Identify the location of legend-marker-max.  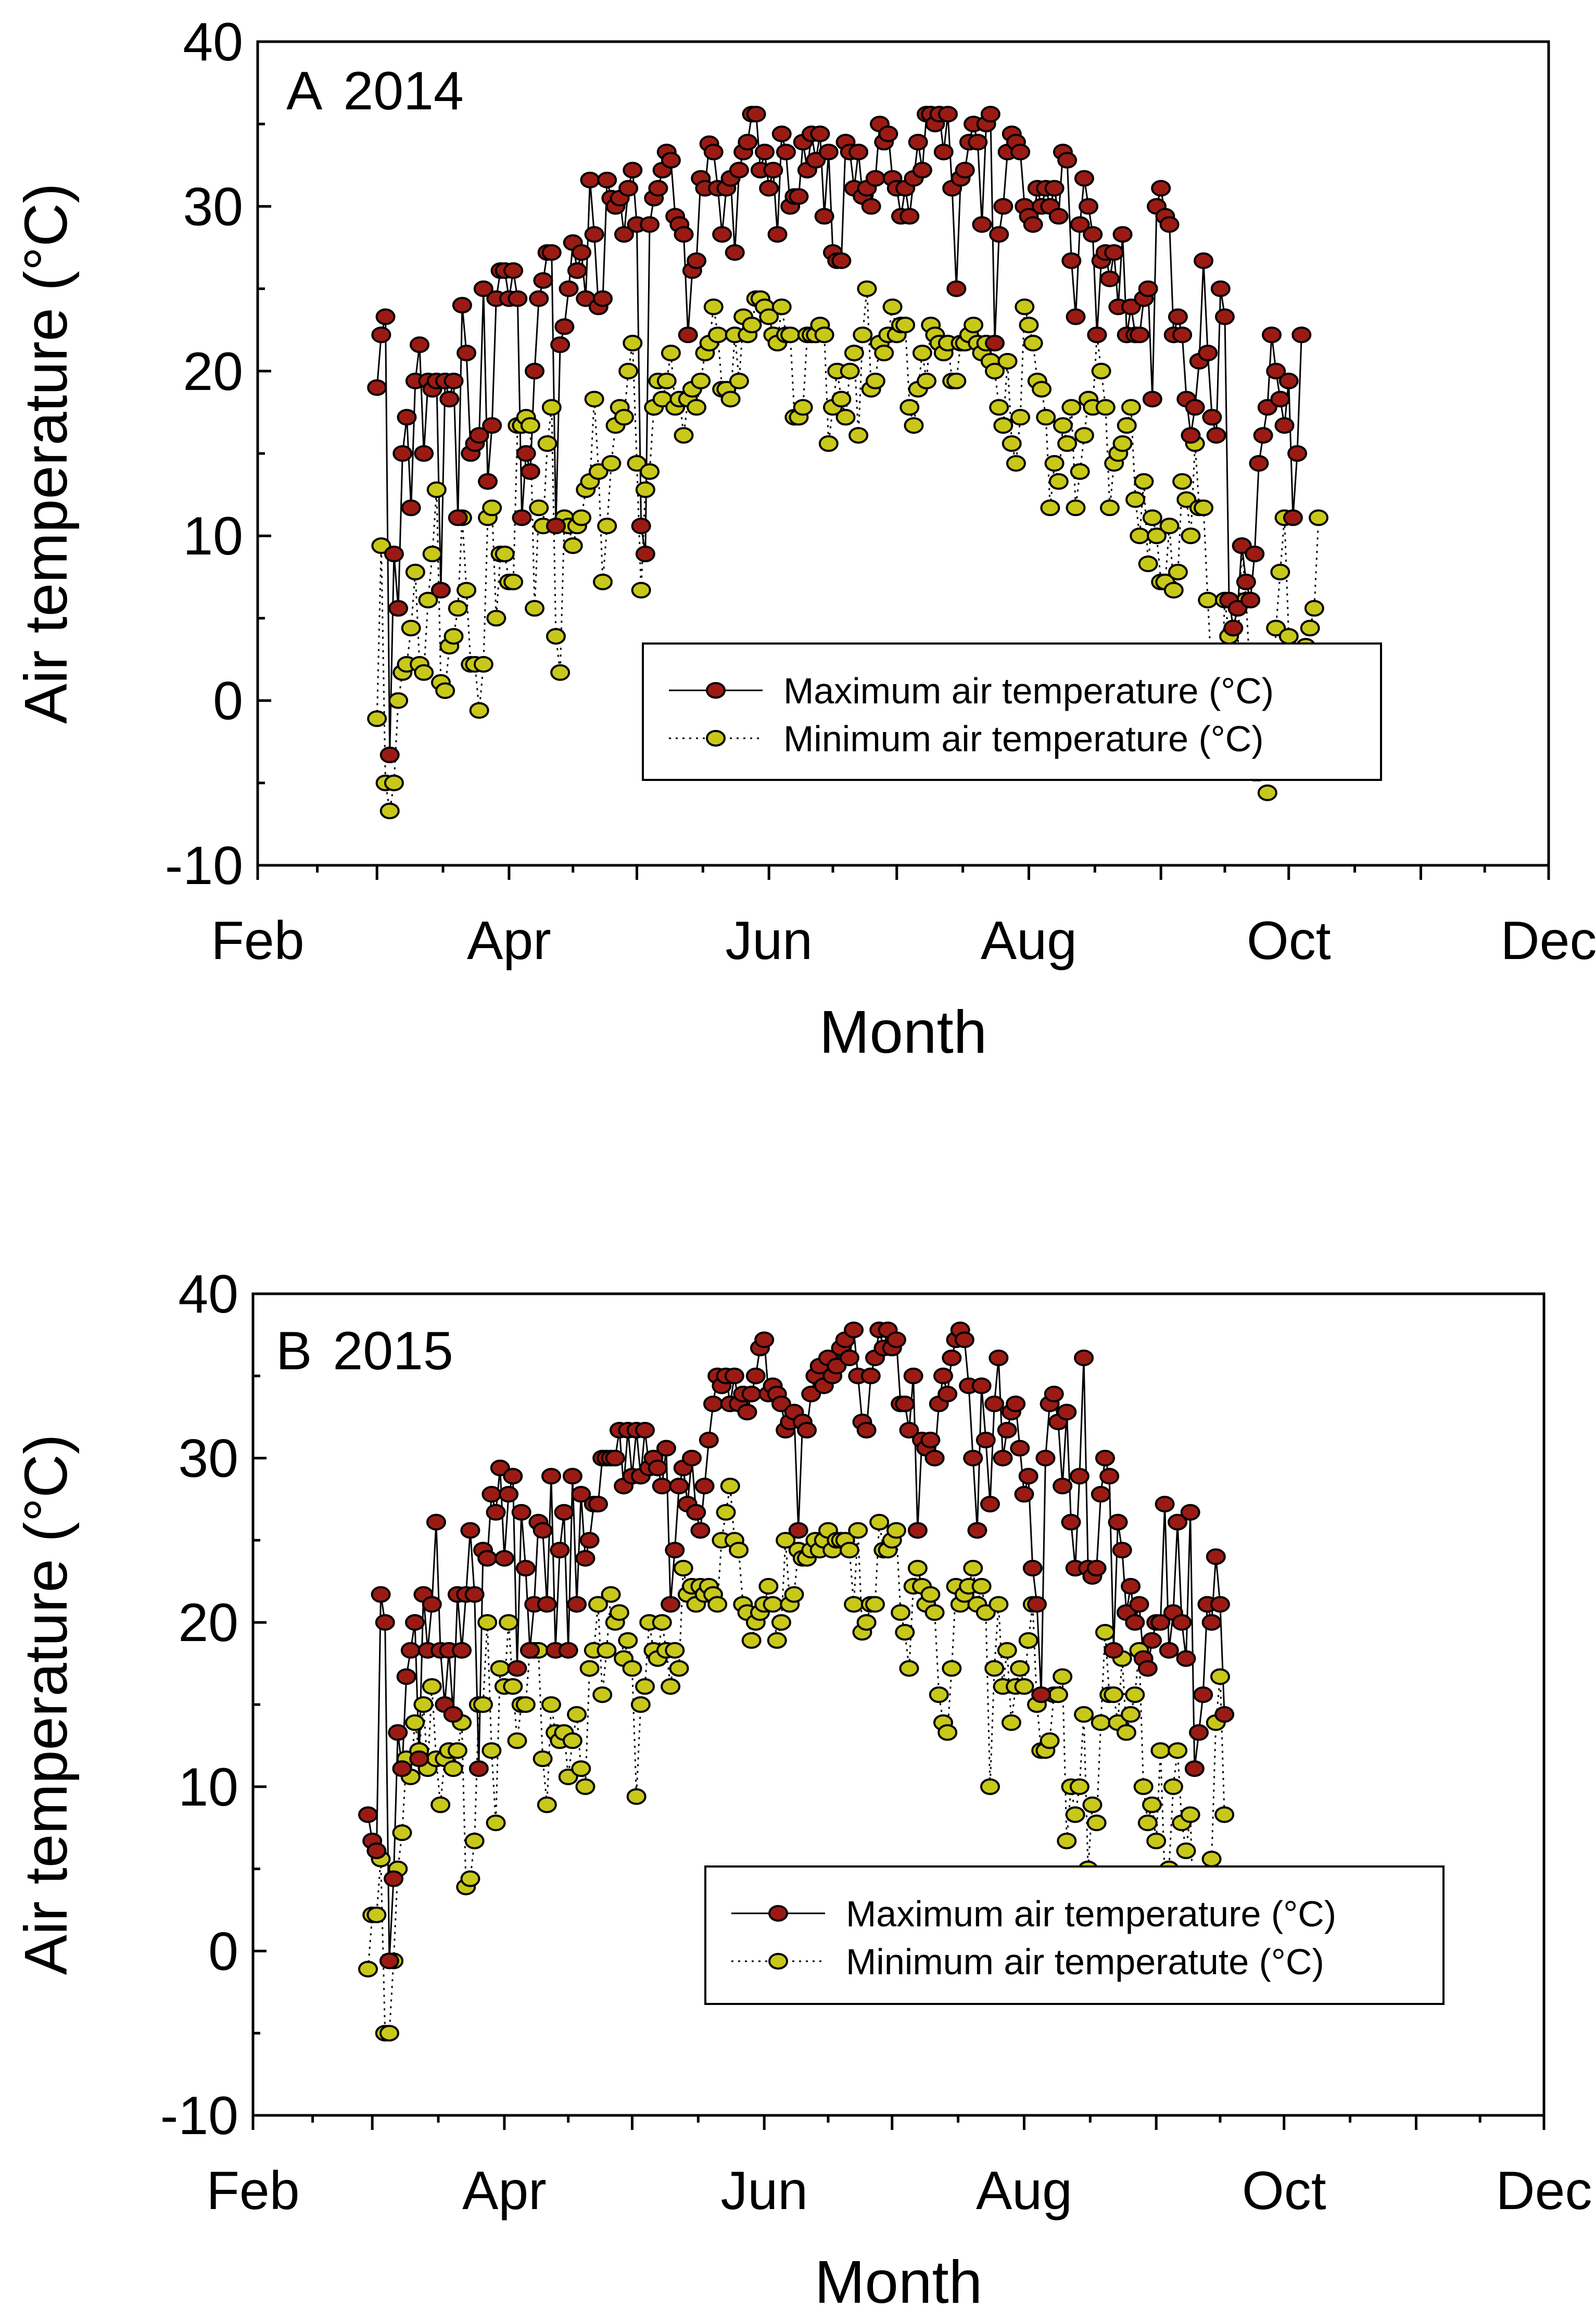
(778, 1913).